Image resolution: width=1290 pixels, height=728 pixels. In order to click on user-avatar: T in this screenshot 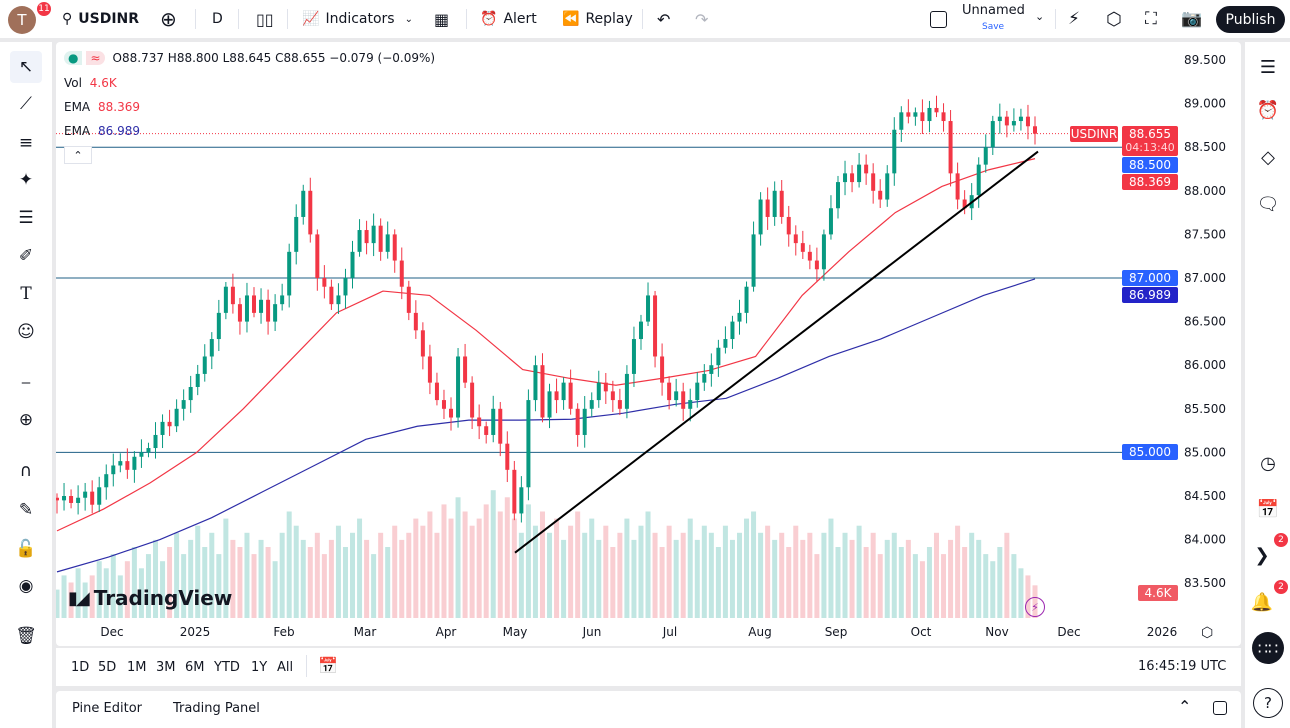, I will do `click(22, 20)`.